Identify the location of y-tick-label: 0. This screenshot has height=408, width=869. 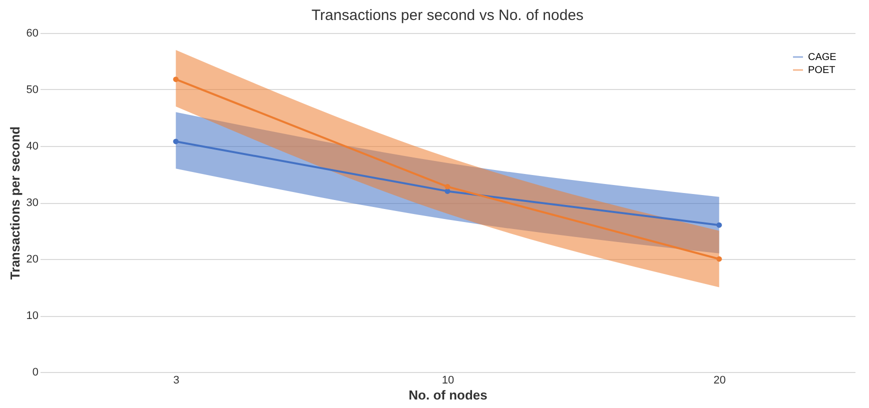
(35, 372).